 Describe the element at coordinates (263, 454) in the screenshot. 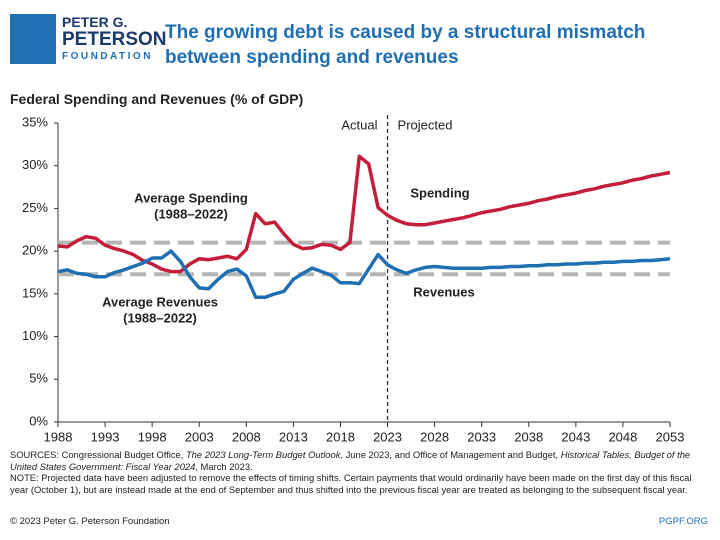

I see `source-text: The 2023 Long-Term Budget Outlook` at that location.